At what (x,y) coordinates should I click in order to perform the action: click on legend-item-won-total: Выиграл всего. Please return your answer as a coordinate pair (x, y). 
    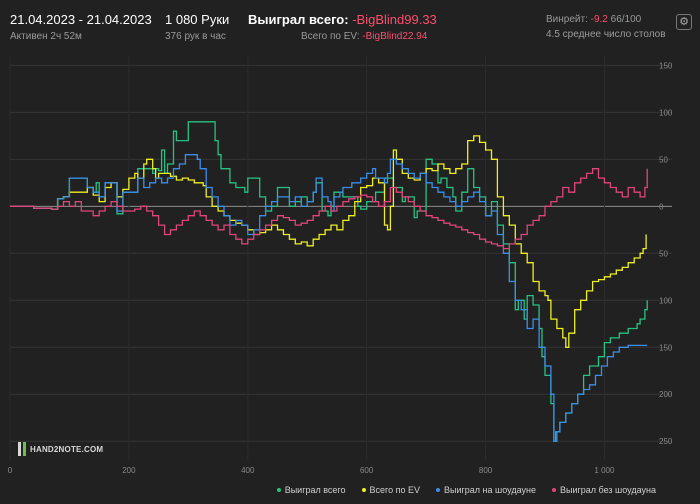
    Looking at the image, I should click on (311, 490).